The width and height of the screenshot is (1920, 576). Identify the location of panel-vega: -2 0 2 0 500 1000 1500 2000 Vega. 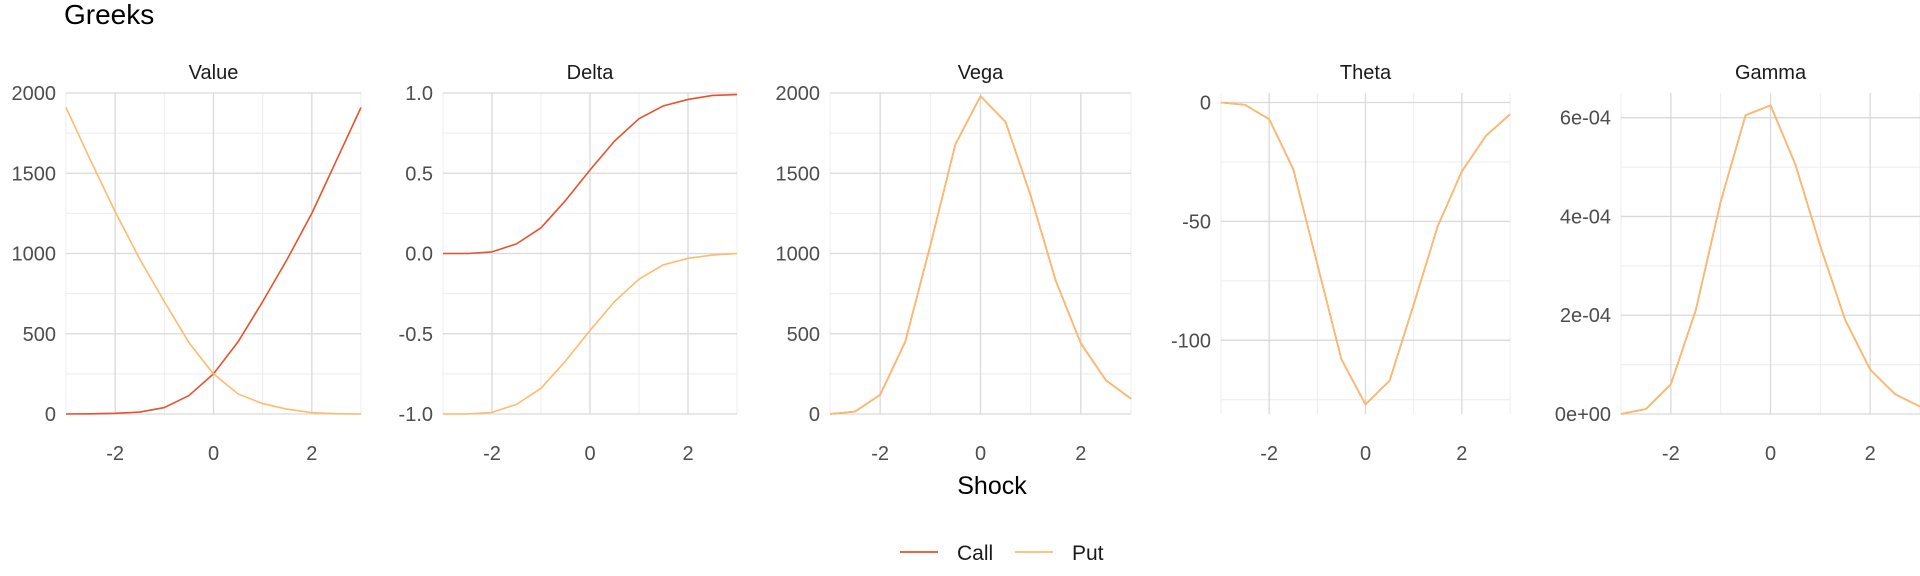
(954, 263).